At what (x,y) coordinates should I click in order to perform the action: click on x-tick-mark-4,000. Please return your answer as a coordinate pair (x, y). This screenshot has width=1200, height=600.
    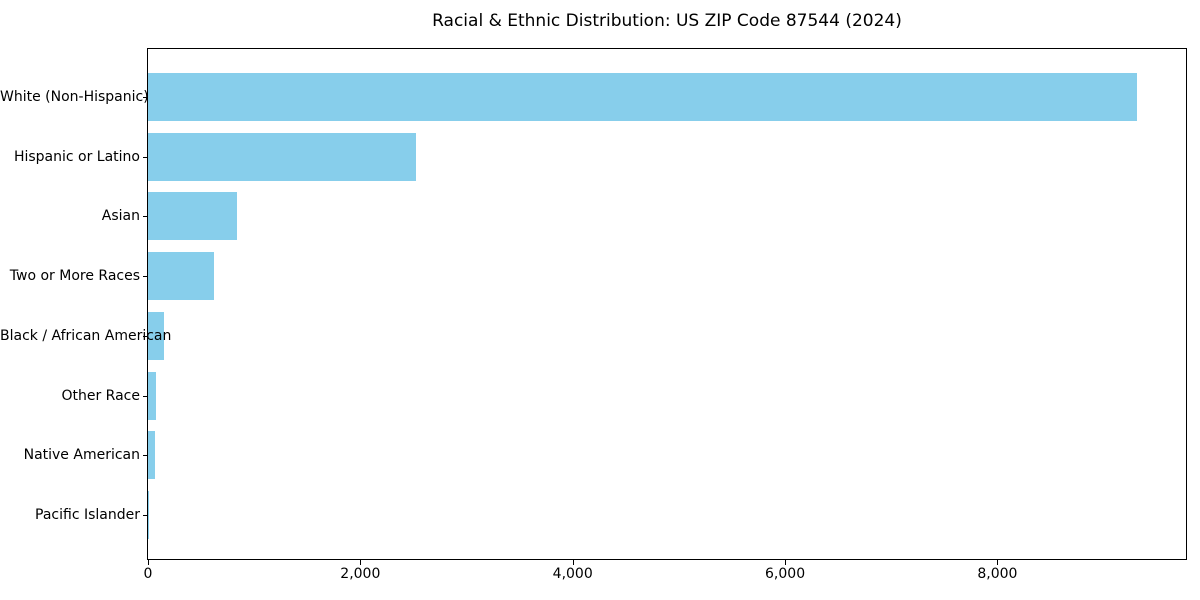
    Looking at the image, I should click on (573, 562).